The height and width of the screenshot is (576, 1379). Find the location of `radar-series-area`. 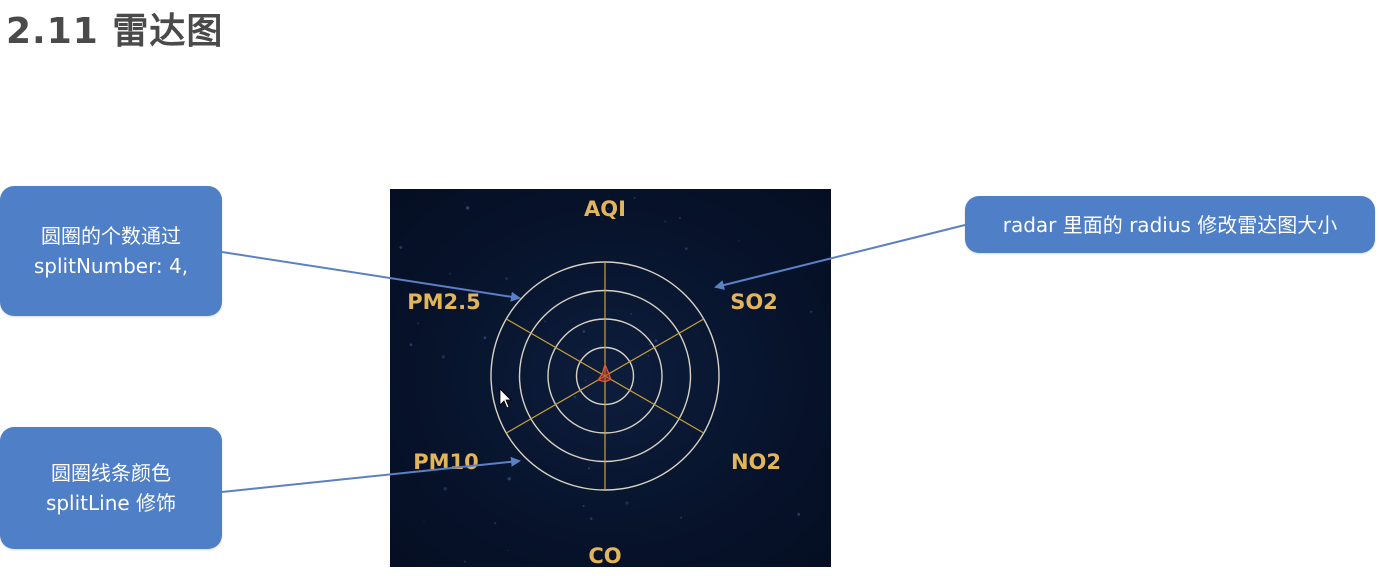

radar-series-area is located at coordinates (604, 372).